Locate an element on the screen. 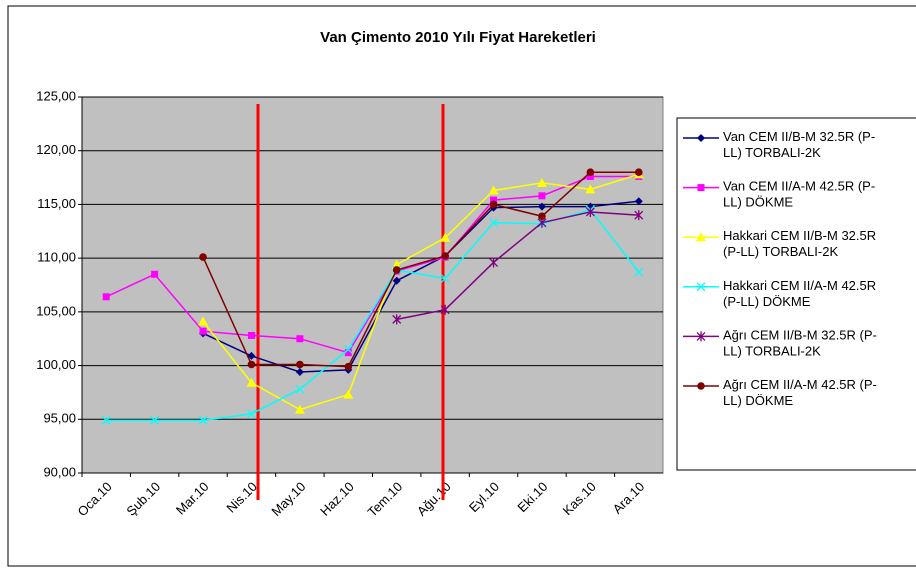  y-tick-label: 110,00 is located at coordinates (56, 257).